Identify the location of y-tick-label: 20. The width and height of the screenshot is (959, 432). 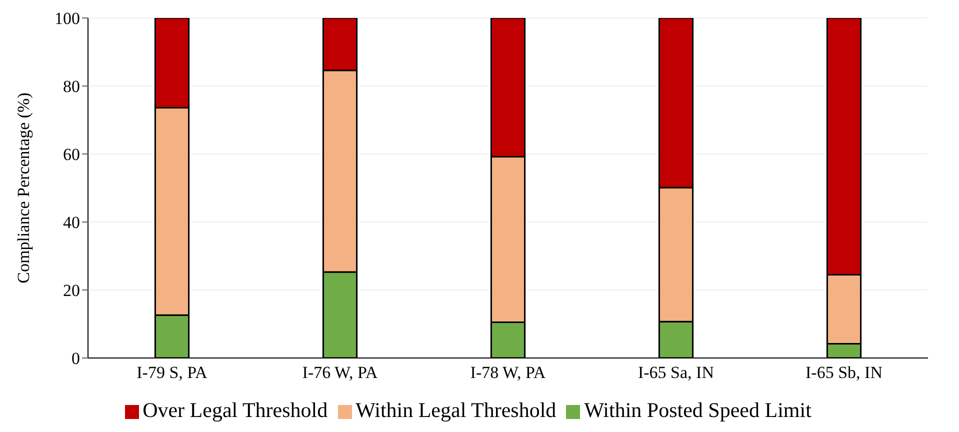
(71, 290).